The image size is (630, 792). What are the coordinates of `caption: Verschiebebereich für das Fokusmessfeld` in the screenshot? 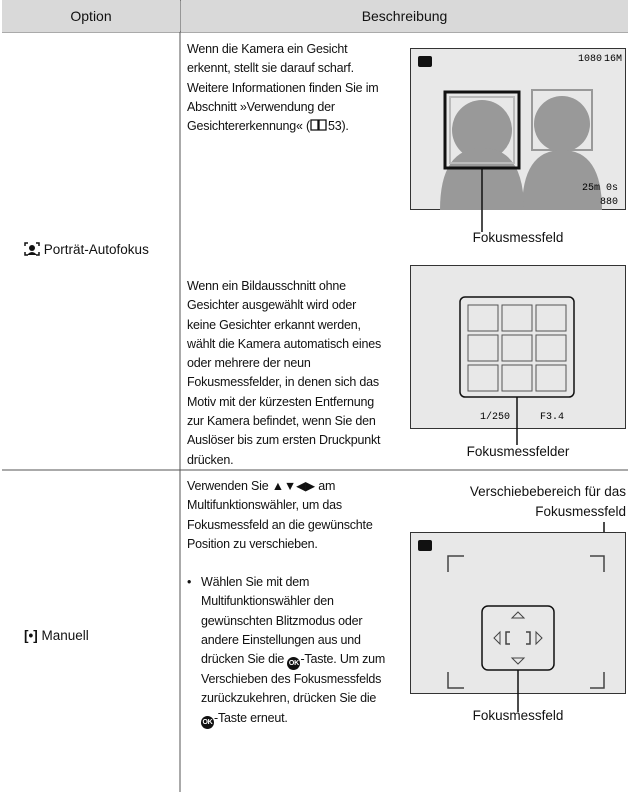 It's located at (547, 501).